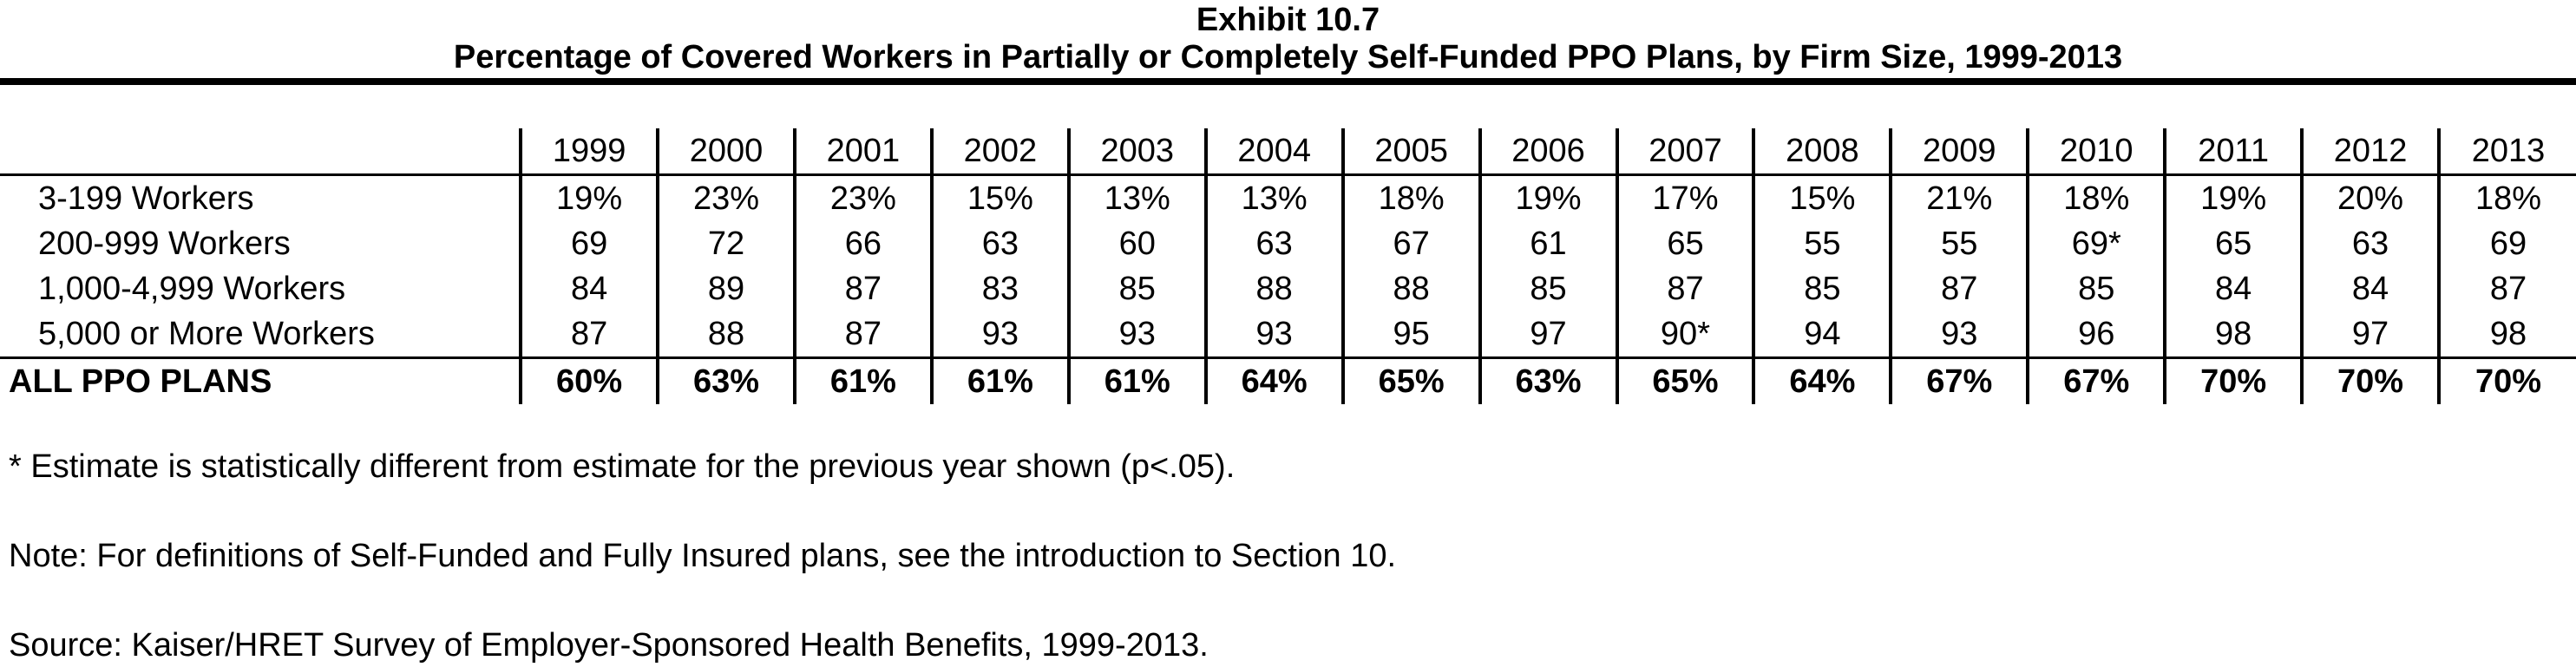 Image resolution: width=2576 pixels, height=667 pixels. I want to click on column-header-2001: 2001, so click(862, 152).